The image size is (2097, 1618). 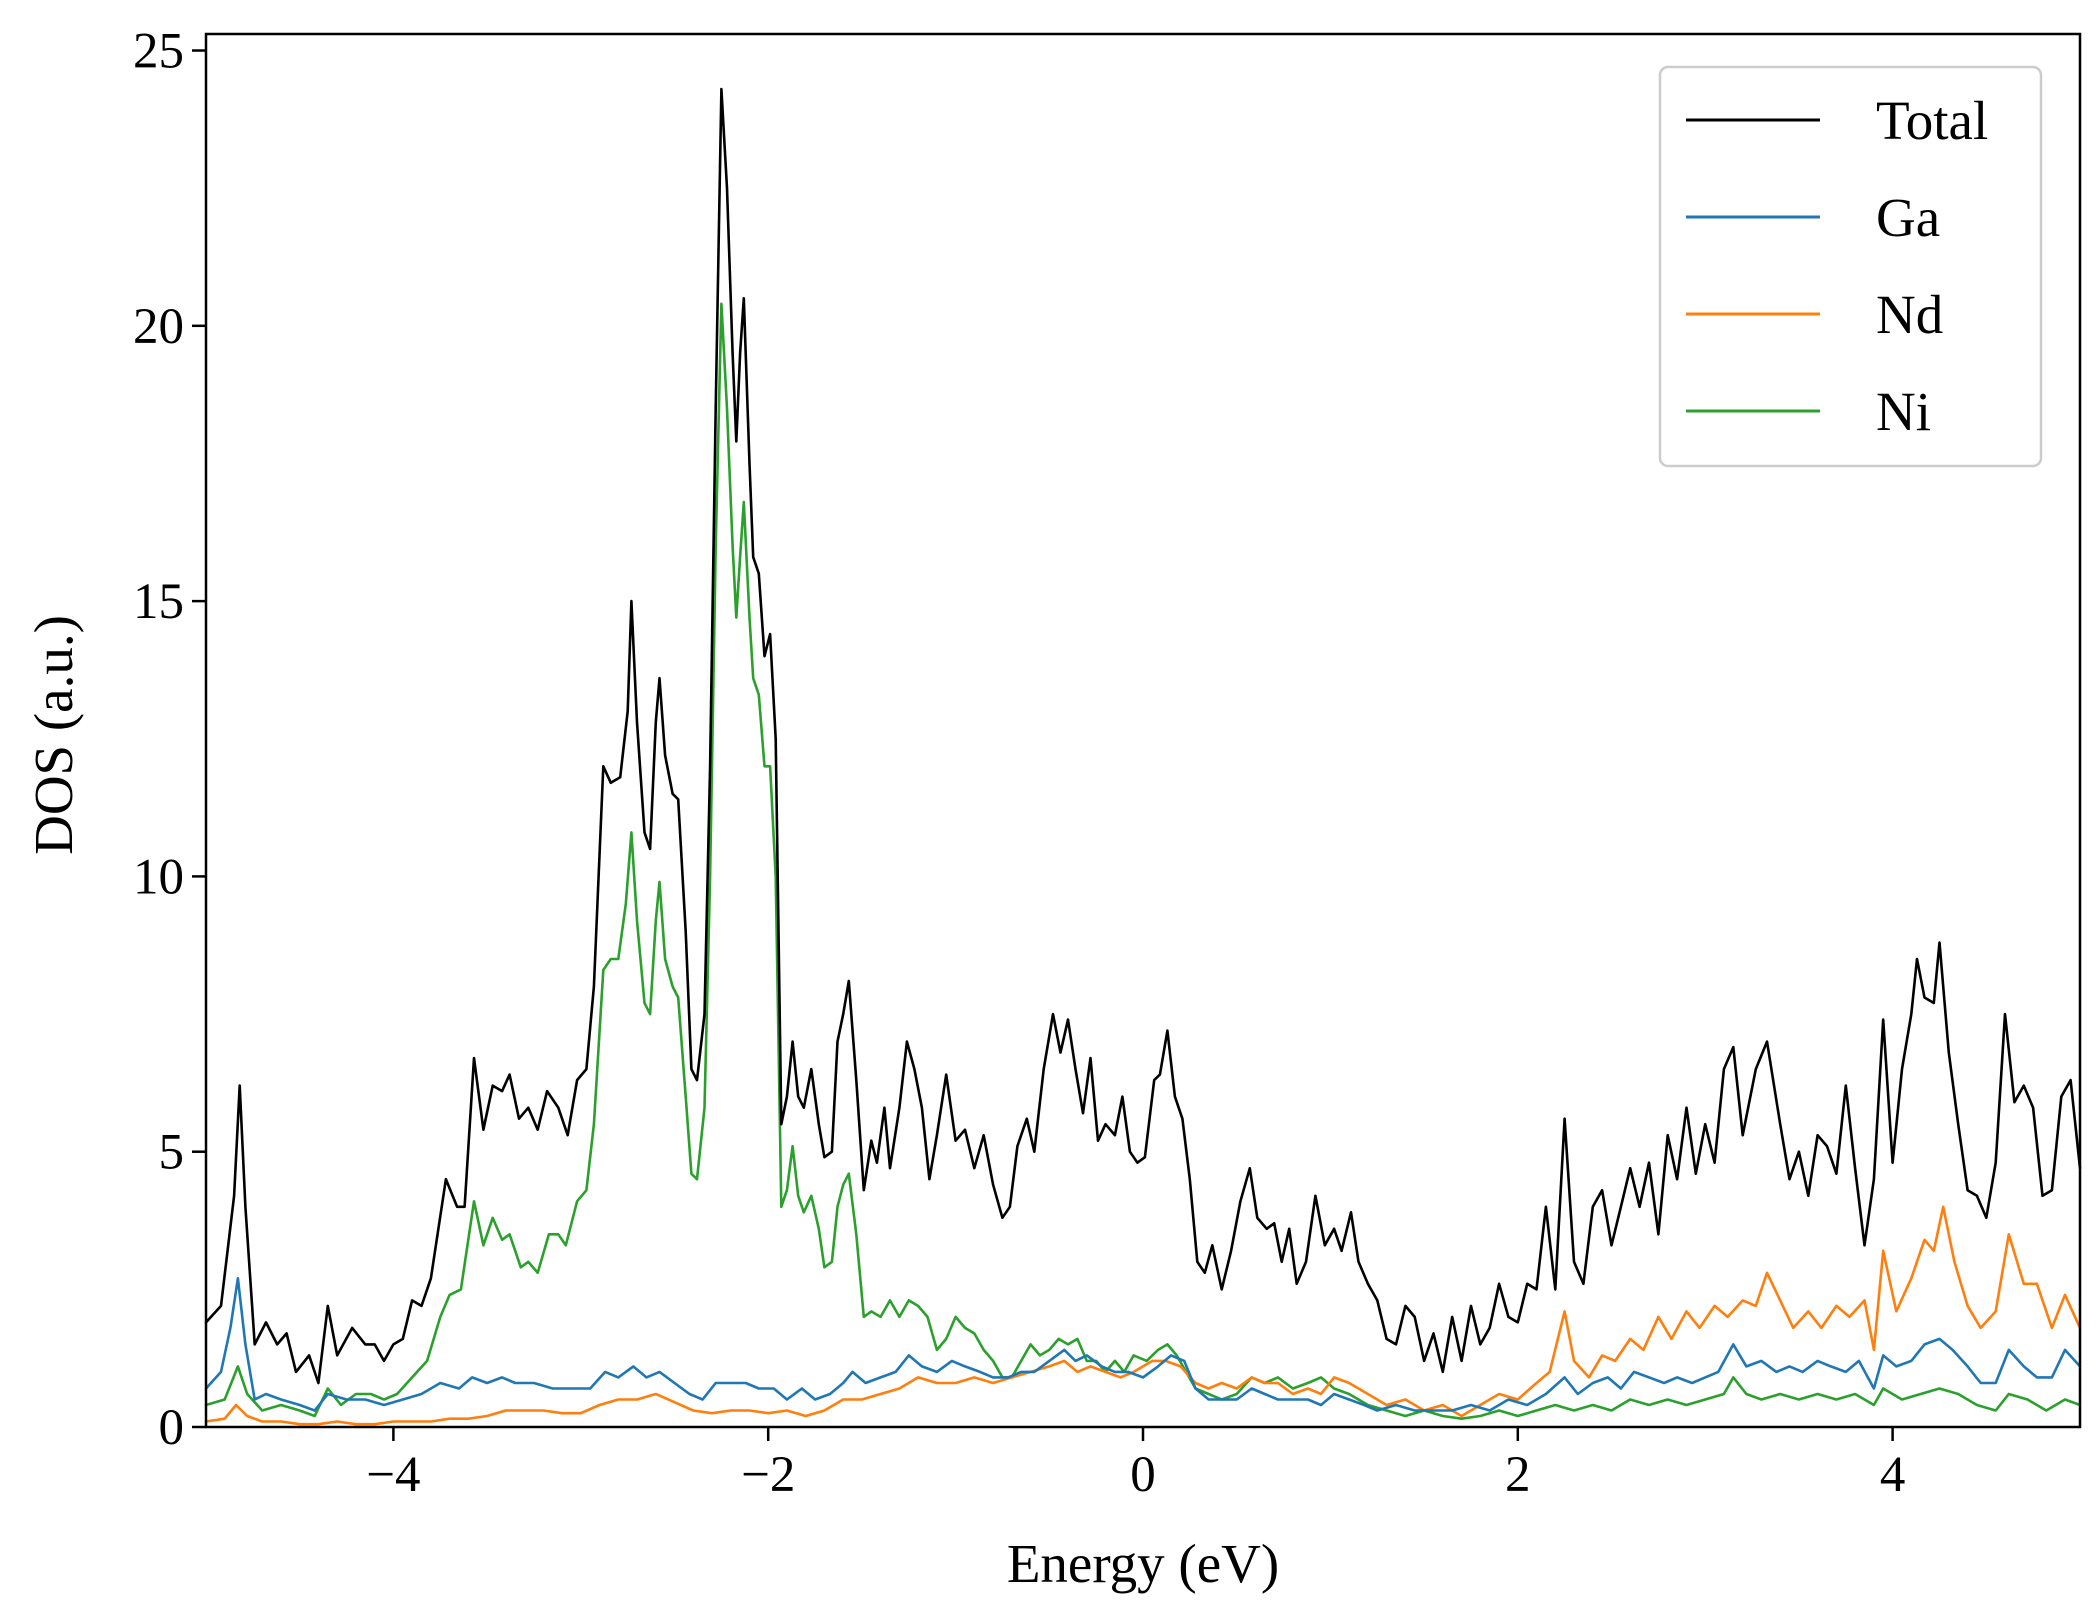 What do you see at coordinates (158, 327) in the screenshot?
I see `y-tick-label: 20` at bounding box center [158, 327].